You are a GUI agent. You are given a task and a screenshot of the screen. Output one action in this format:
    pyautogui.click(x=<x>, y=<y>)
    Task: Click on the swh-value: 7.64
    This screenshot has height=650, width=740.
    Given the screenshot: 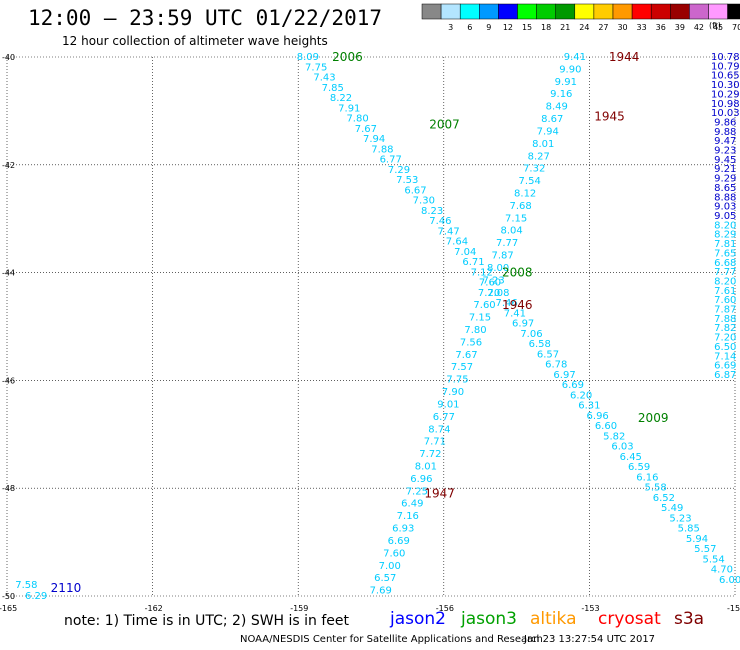 What is the action you would take?
    pyautogui.click(x=457, y=242)
    